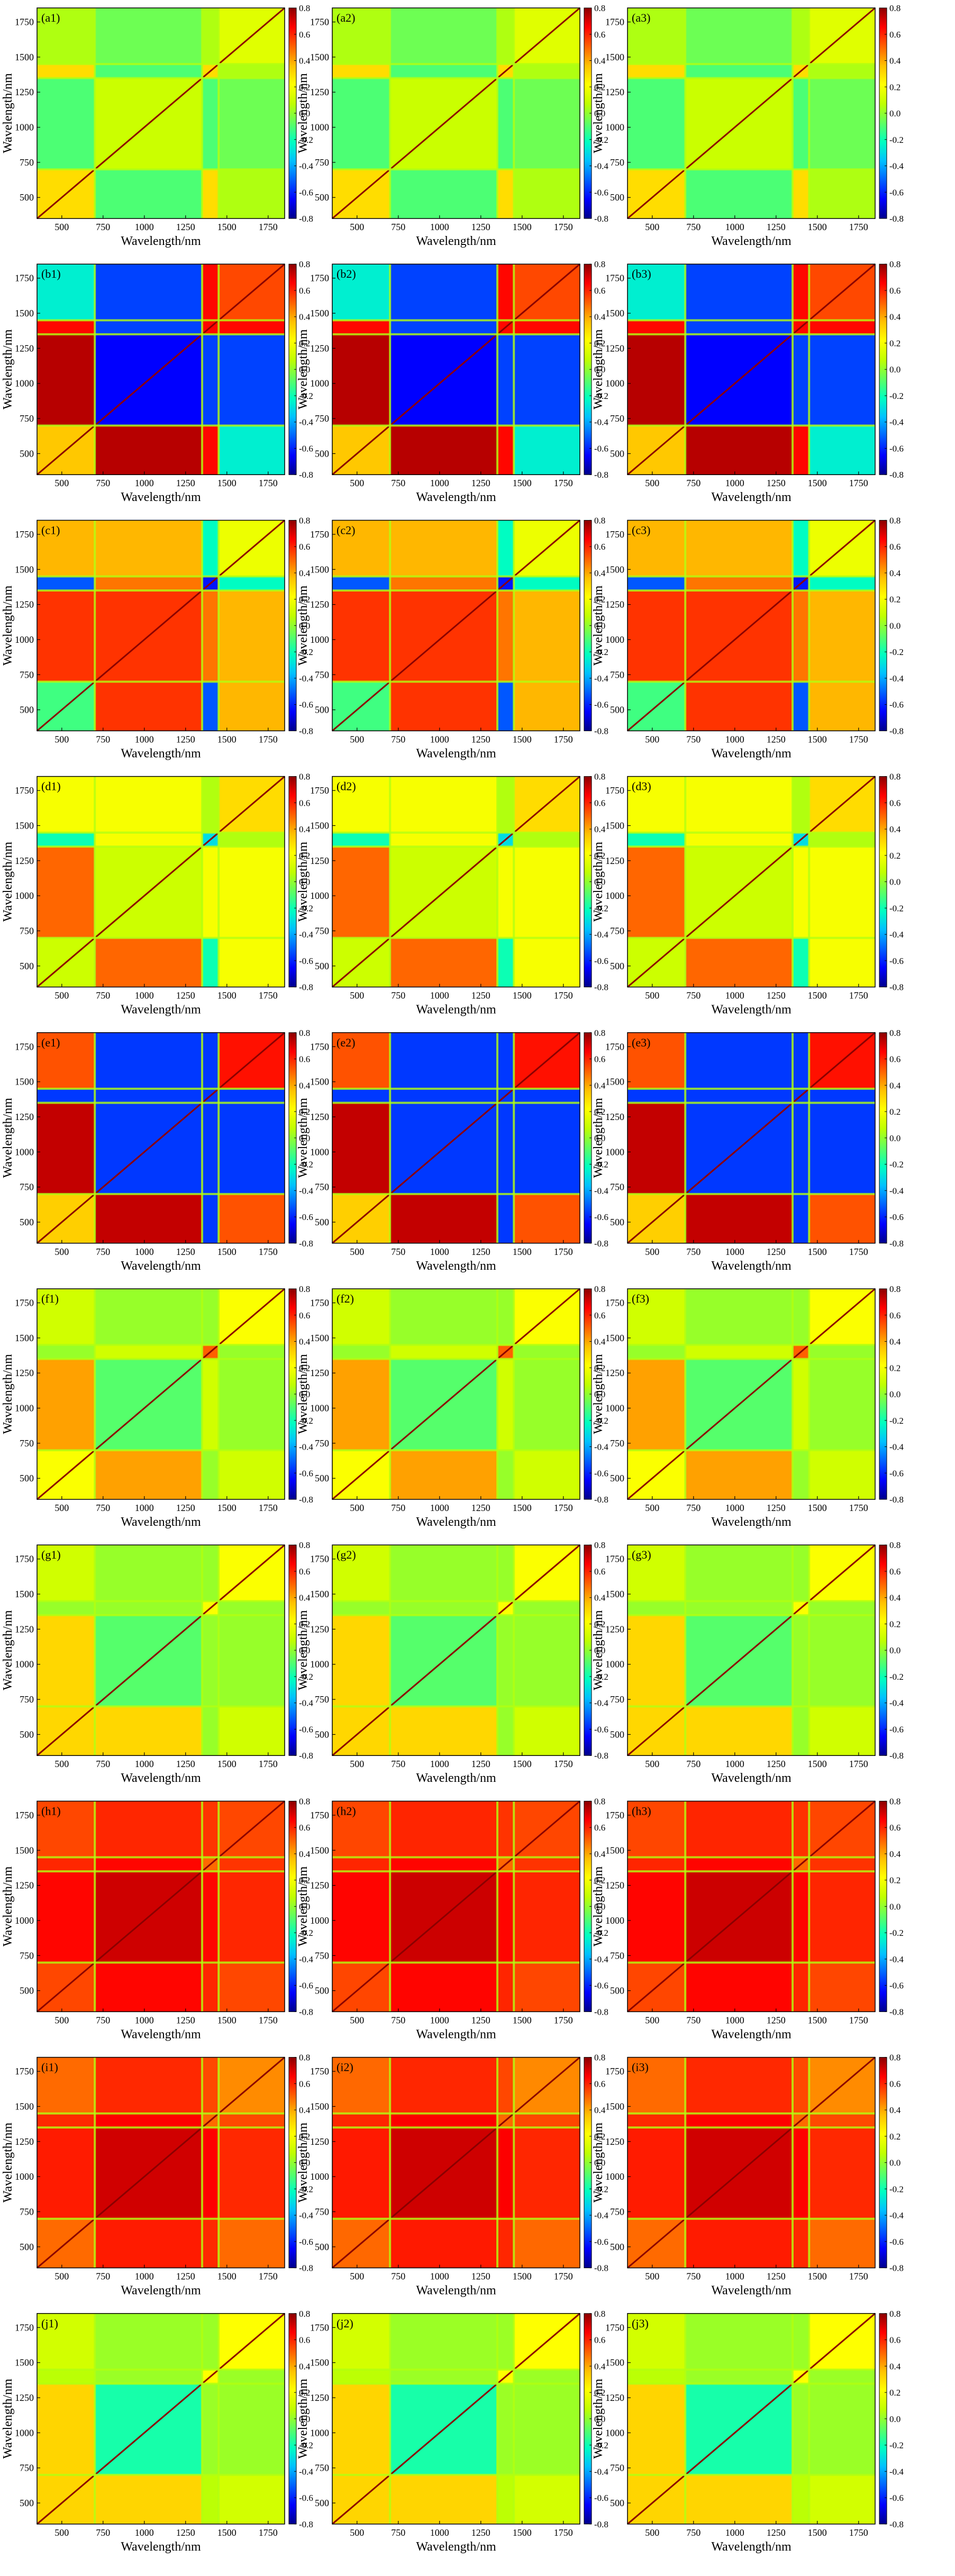 The image size is (955, 2576). Describe the element at coordinates (601, 219) in the screenshot. I see `colorbar-tick-label: -0.8` at that location.